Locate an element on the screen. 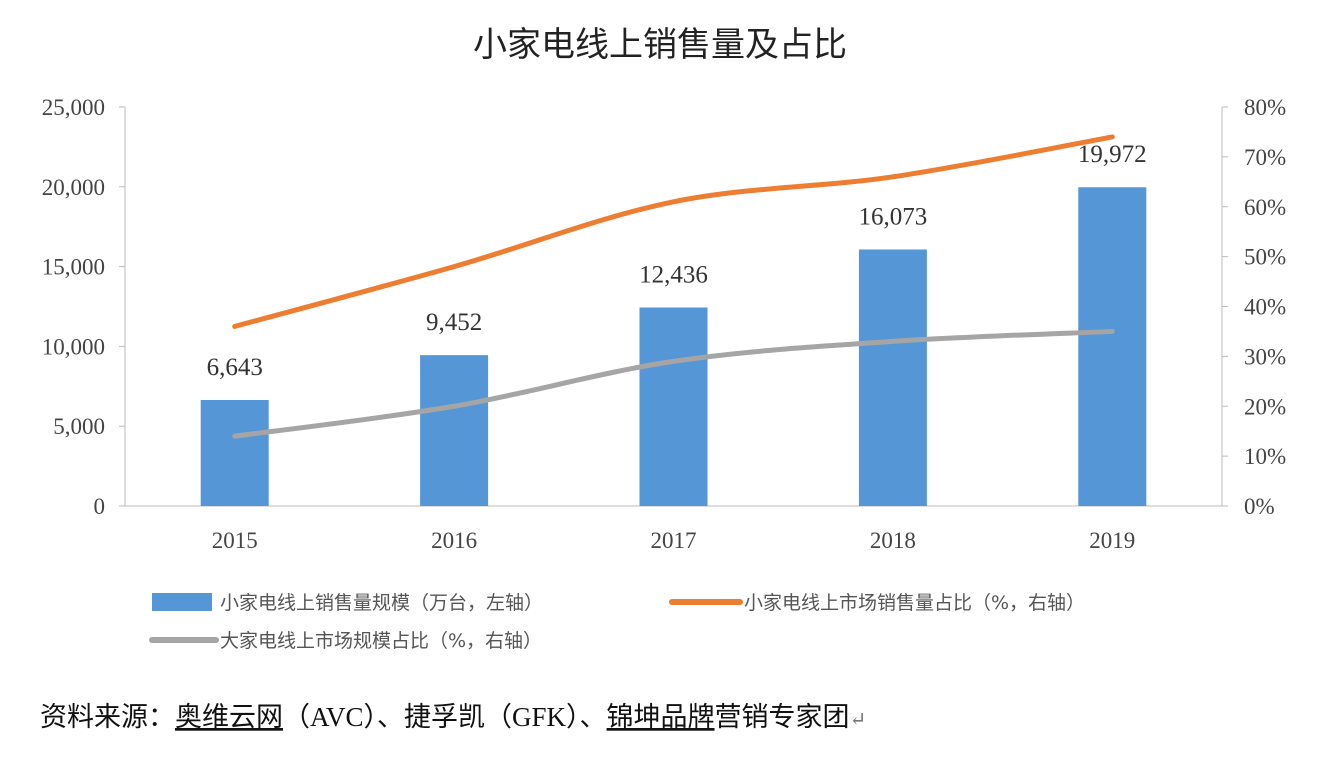 The height and width of the screenshot is (758, 1320). bar-2019 is located at coordinates (1112, 346).